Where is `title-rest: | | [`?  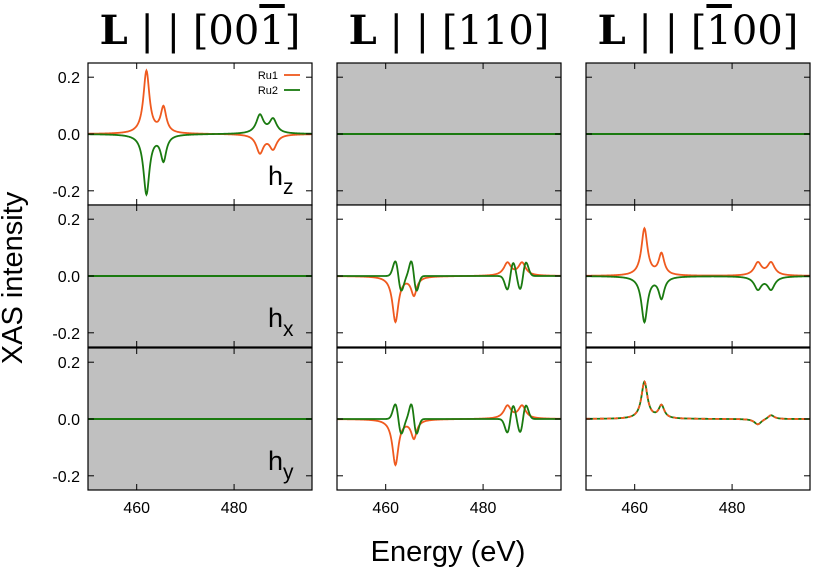
title-rest: | | [ is located at coordinates (666, 31).